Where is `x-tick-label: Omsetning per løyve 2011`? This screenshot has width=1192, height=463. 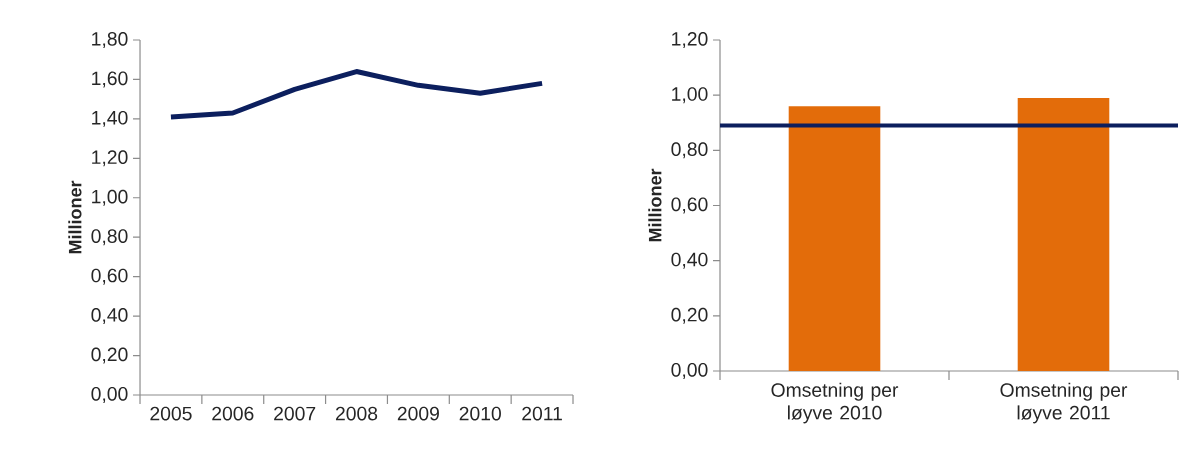 x-tick-label: Omsetning per løyve 2011 is located at coordinates (1064, 403).